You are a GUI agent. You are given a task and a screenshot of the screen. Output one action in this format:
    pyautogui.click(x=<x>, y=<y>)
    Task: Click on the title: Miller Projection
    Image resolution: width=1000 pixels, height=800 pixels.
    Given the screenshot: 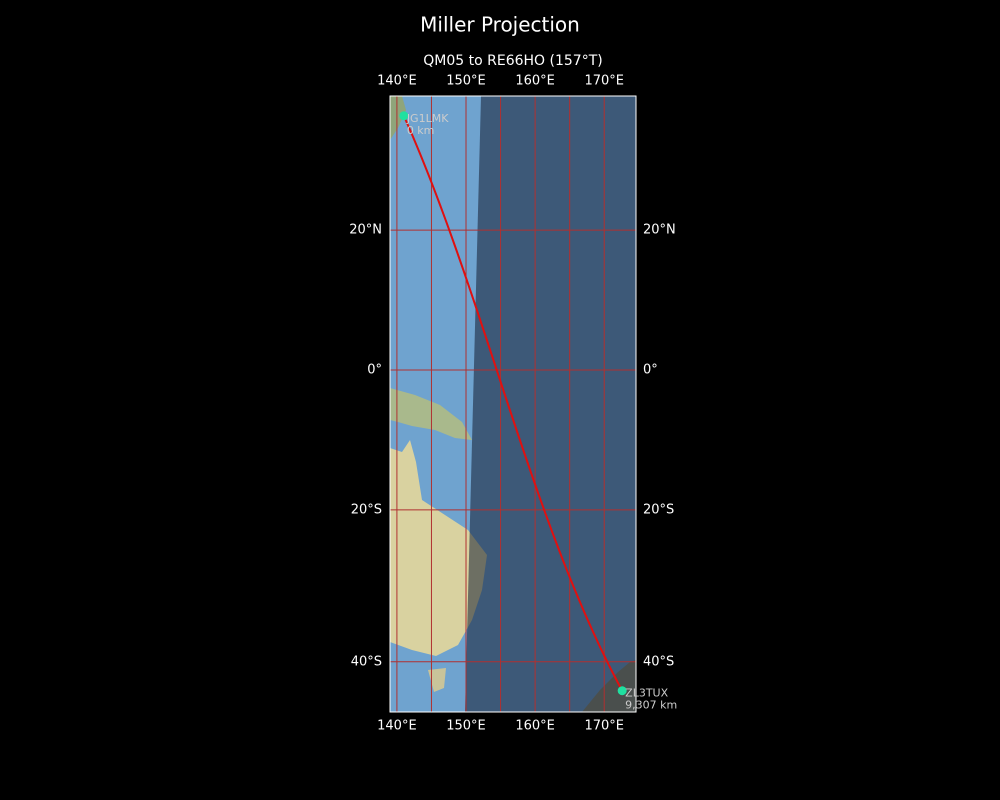 What is the action you would take?
    pyautogui.click(x=500, y=25)
    